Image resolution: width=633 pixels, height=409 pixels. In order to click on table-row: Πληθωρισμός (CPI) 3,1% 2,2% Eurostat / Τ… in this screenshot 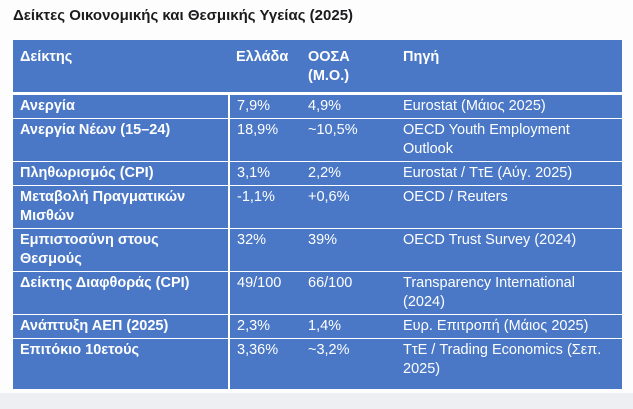, I will do `click(317, 173)`.